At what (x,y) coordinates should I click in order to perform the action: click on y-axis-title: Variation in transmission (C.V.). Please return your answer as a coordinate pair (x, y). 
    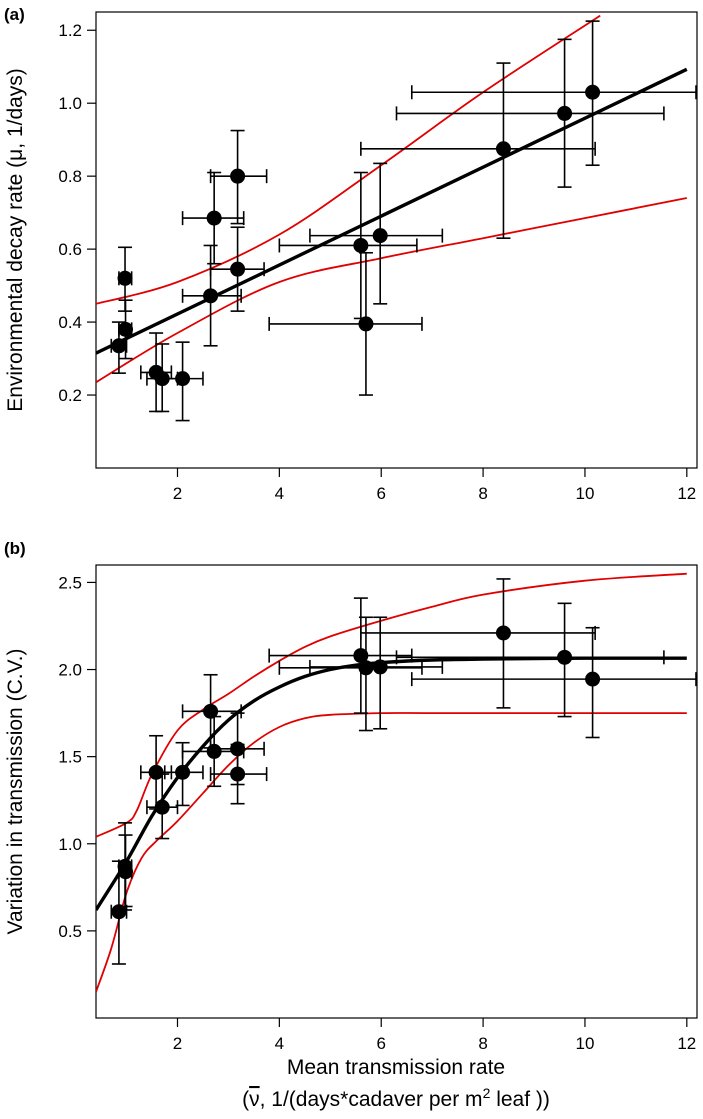
    Looking at the image, I should click on (15, 792).